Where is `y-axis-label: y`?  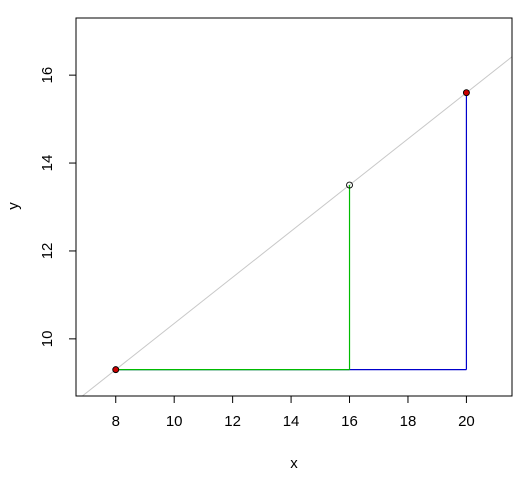 y-axis-label: y is located at coordinates (13, 206).